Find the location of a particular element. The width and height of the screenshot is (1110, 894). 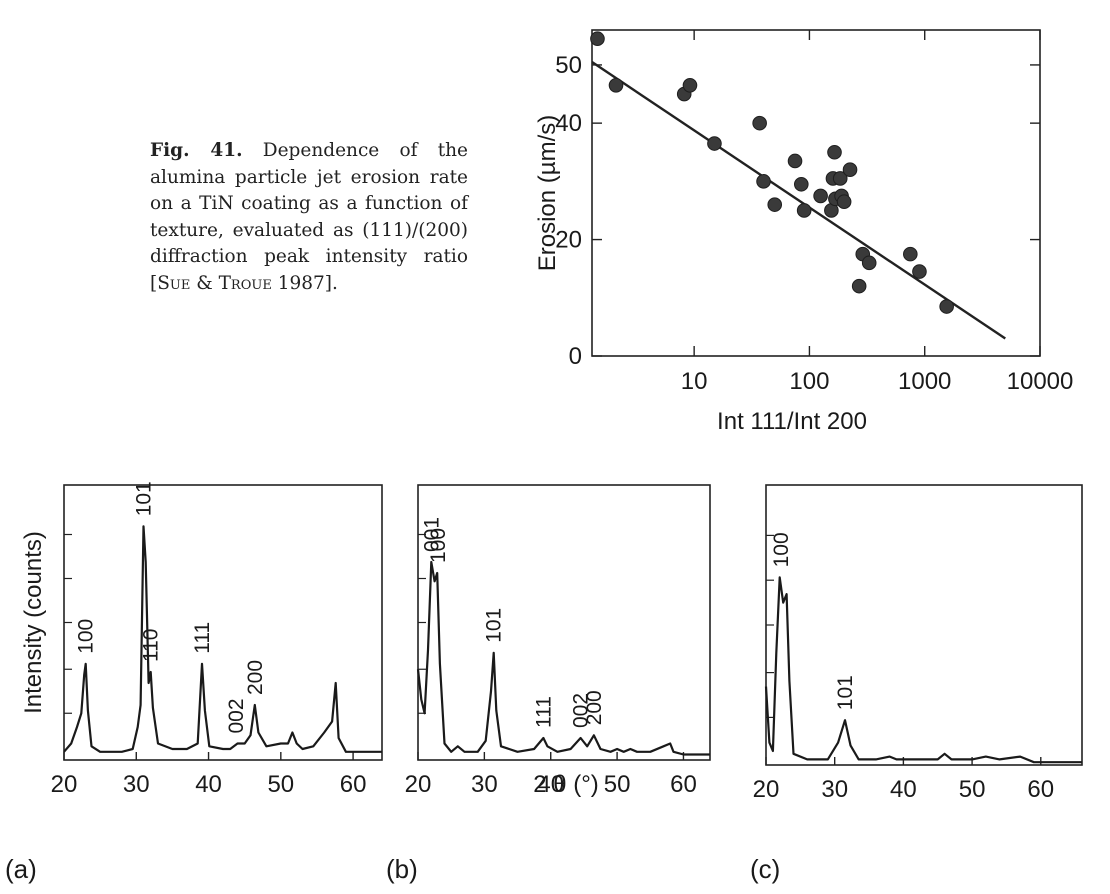

caption-ref-amp: & is located at coordinates (204, 283).